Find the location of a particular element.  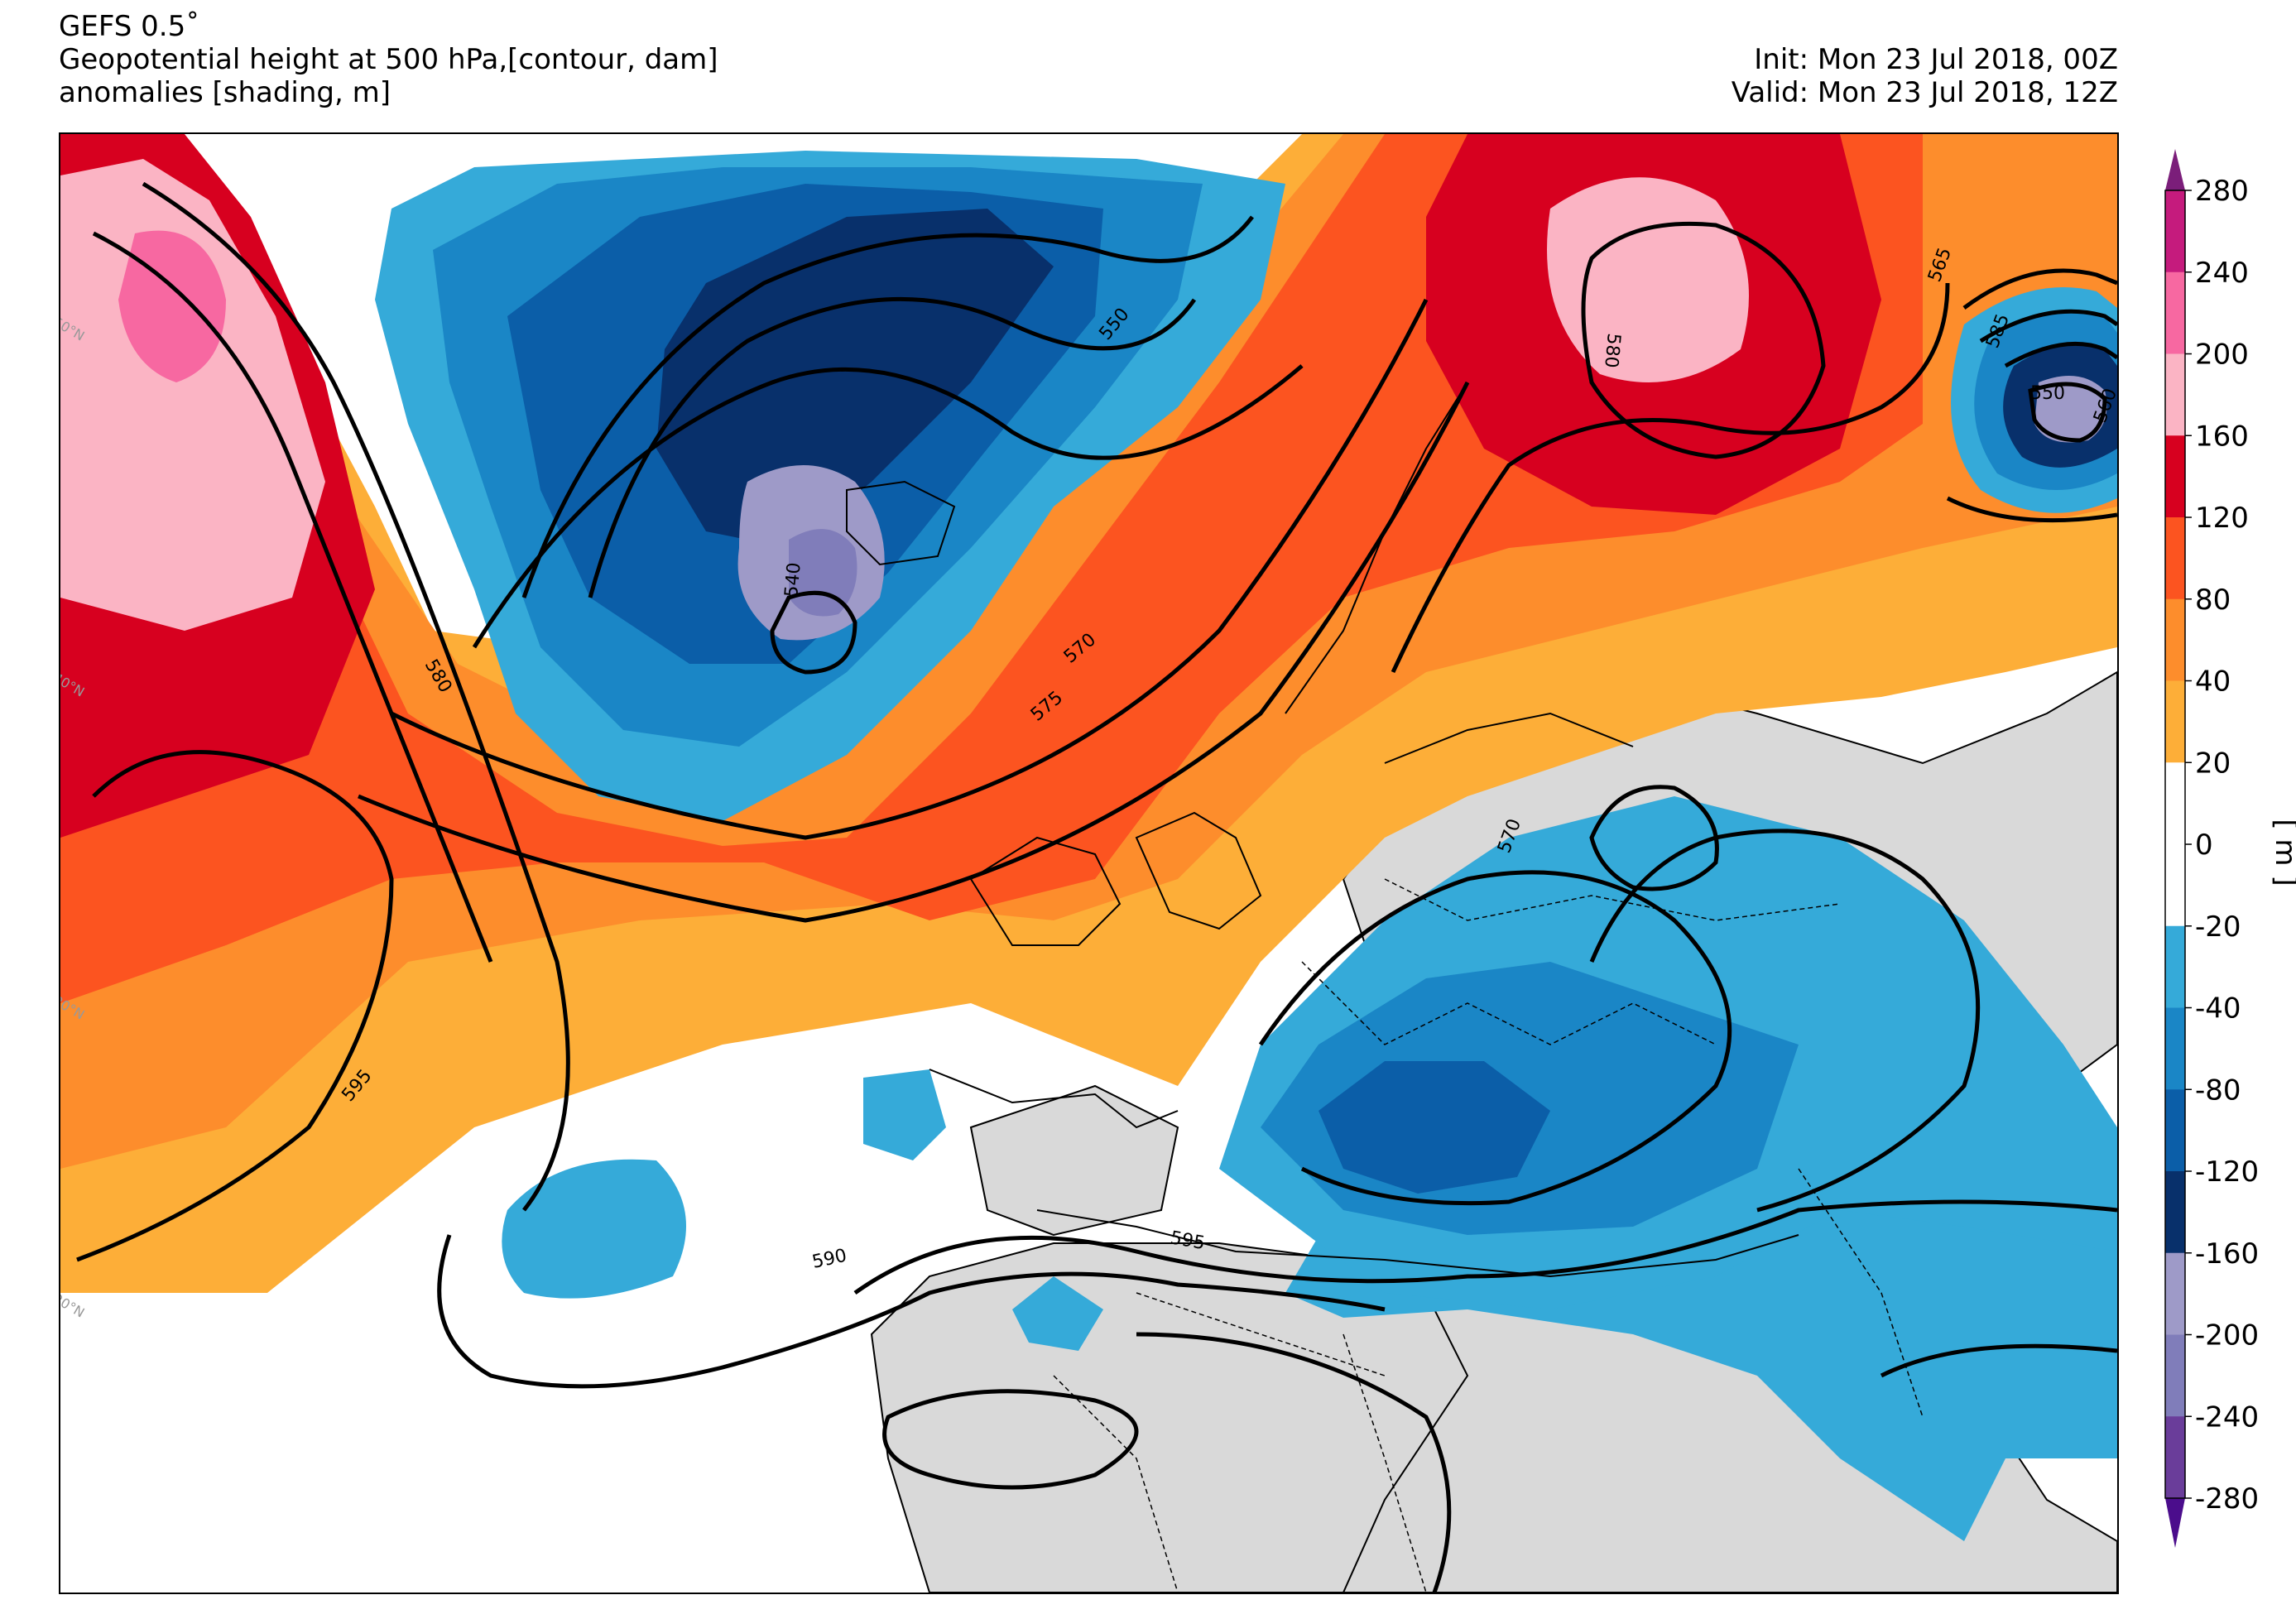

contour-label: 540 is located at coordinates (793, 580).